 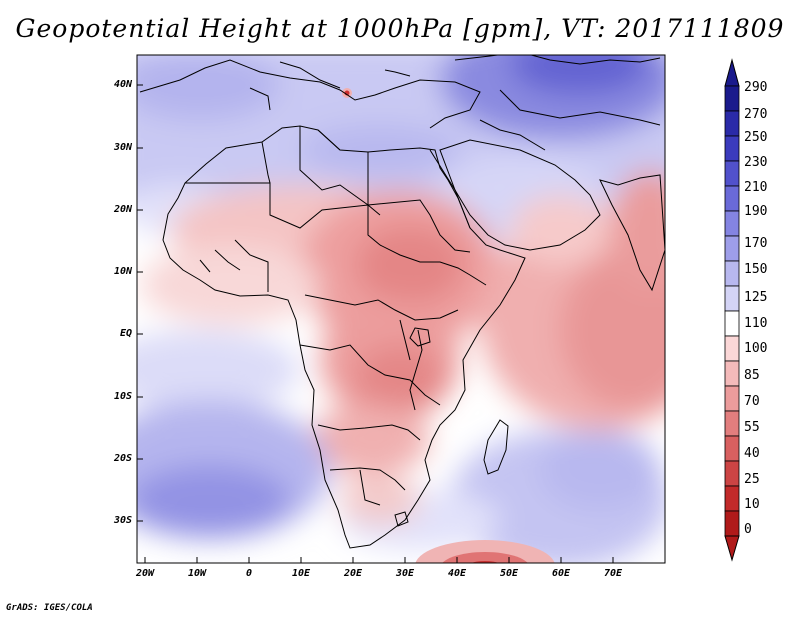 What do you see at coordinates (756, 114) in the screenshot?
I see `colorbar-label: 270` at bounding box center [756, 114].